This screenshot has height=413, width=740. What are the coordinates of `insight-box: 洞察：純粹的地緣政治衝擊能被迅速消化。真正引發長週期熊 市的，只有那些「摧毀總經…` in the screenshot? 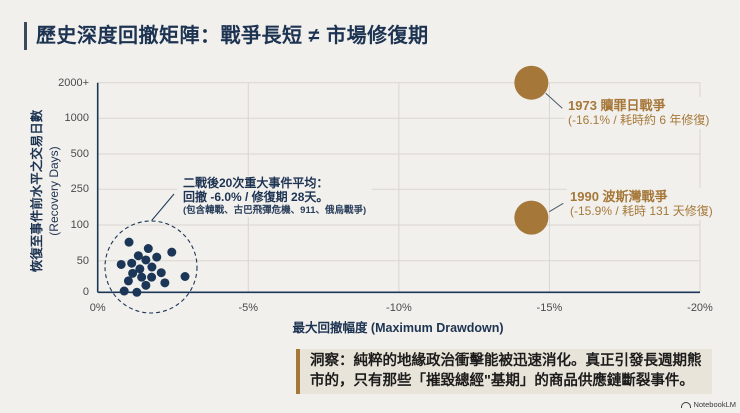 It's located at (504, 371).